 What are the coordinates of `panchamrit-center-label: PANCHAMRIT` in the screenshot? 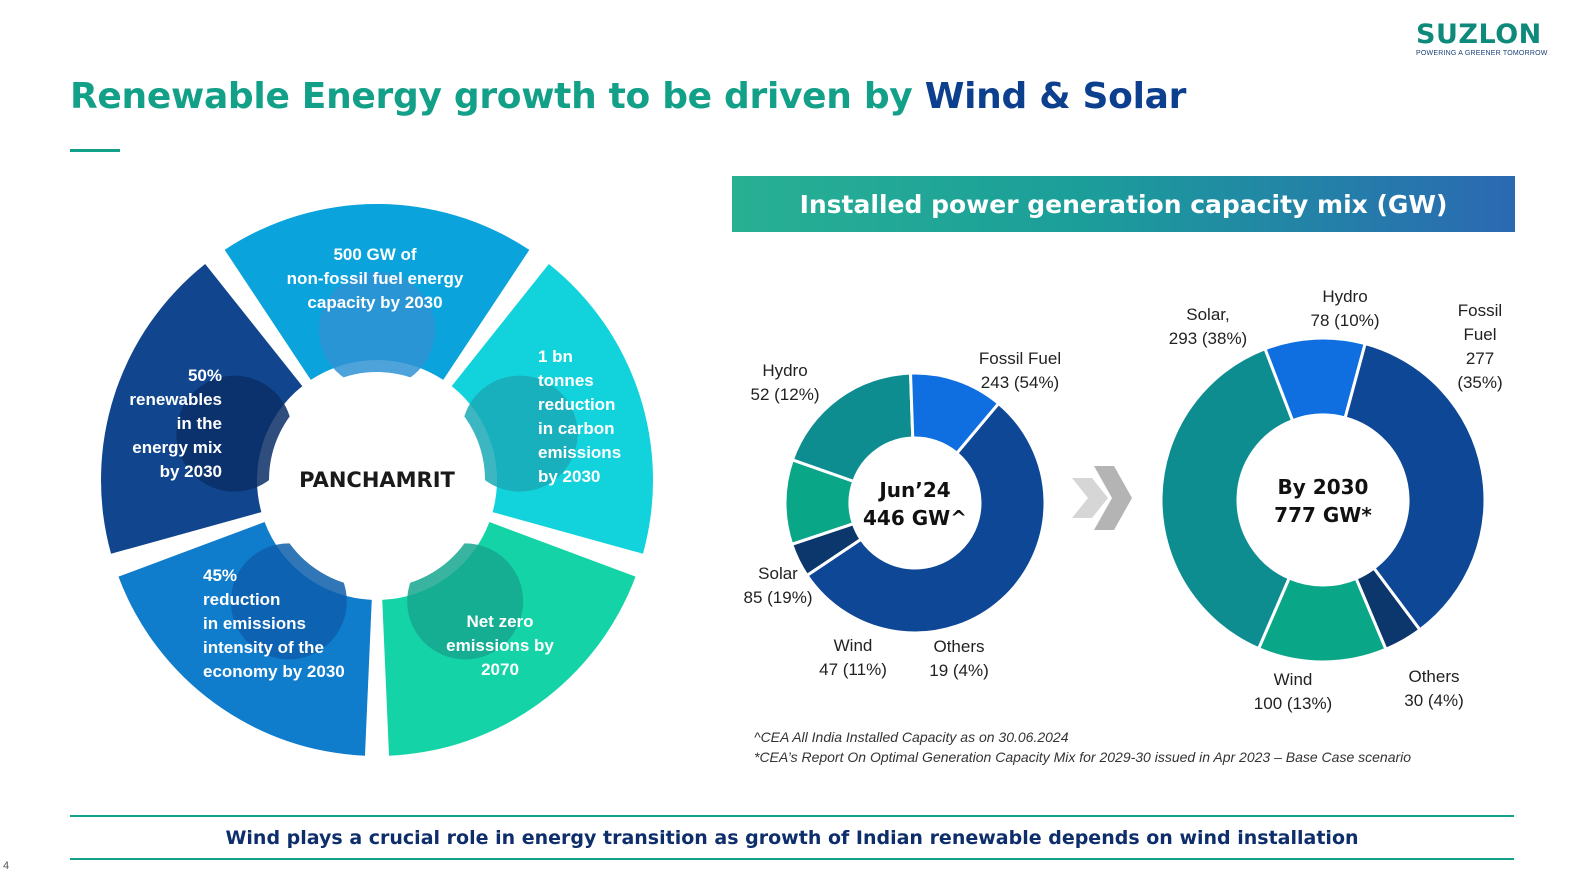 It's located at (377, 480).